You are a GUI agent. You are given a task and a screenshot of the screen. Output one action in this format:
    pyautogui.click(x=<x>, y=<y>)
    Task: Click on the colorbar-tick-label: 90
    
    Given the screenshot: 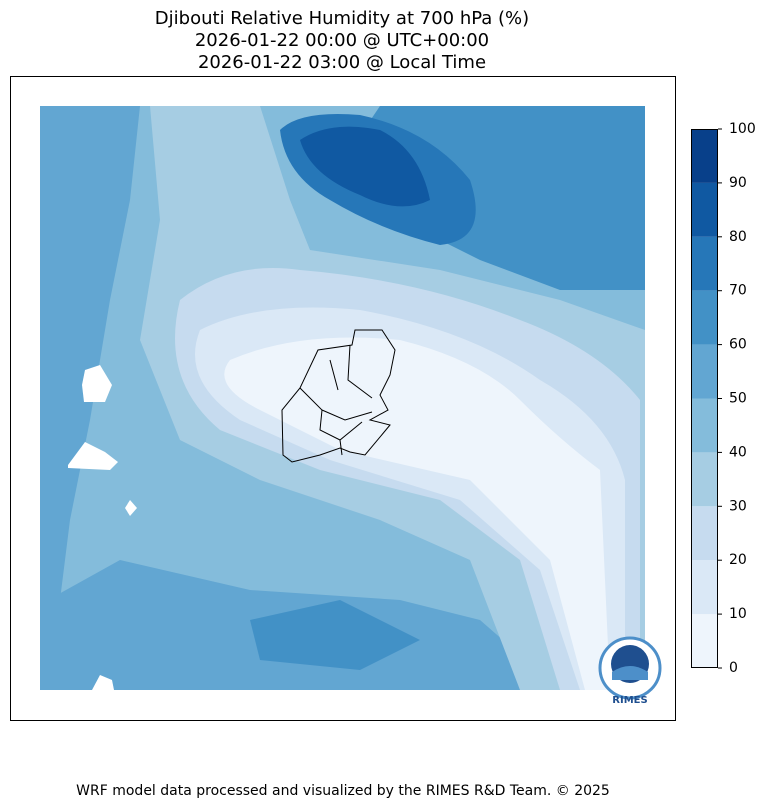 What is the action you would take?
    pyautogui.click(x=738, y=183)
    